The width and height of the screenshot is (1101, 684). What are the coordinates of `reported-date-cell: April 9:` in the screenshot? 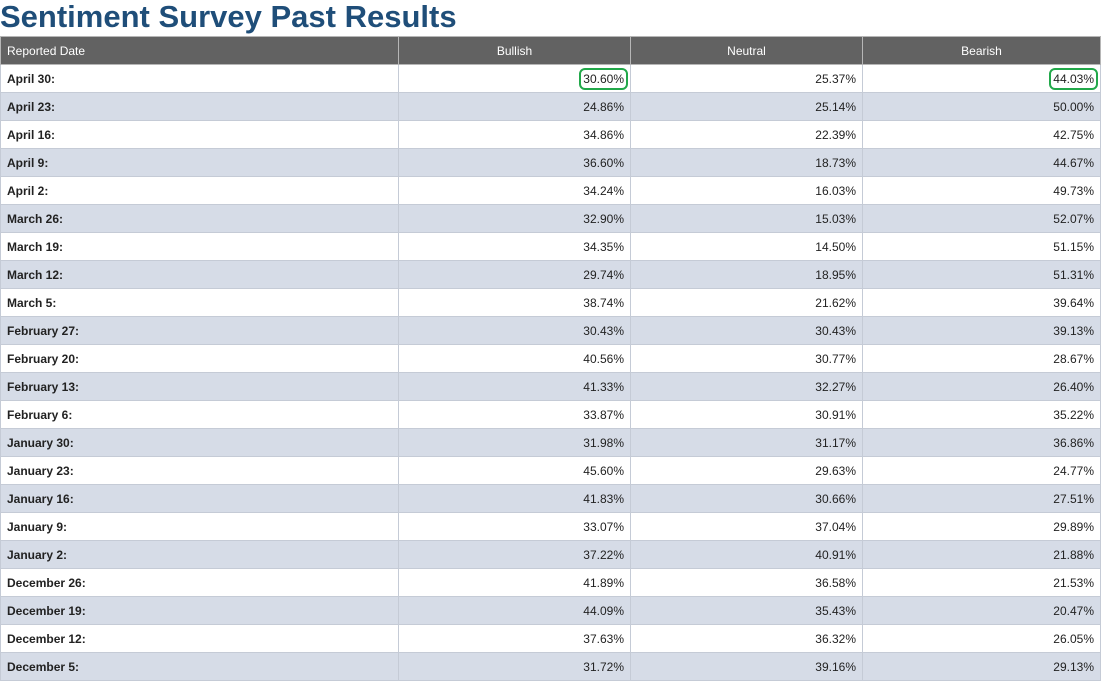 It's located at (199, 162).